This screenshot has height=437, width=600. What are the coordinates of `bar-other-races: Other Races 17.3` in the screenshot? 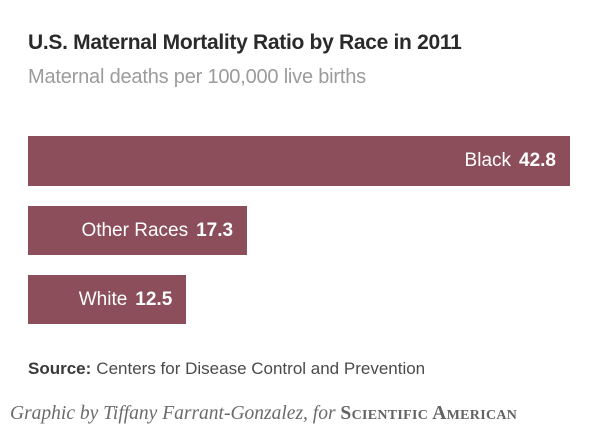 It's located at (138, 230).